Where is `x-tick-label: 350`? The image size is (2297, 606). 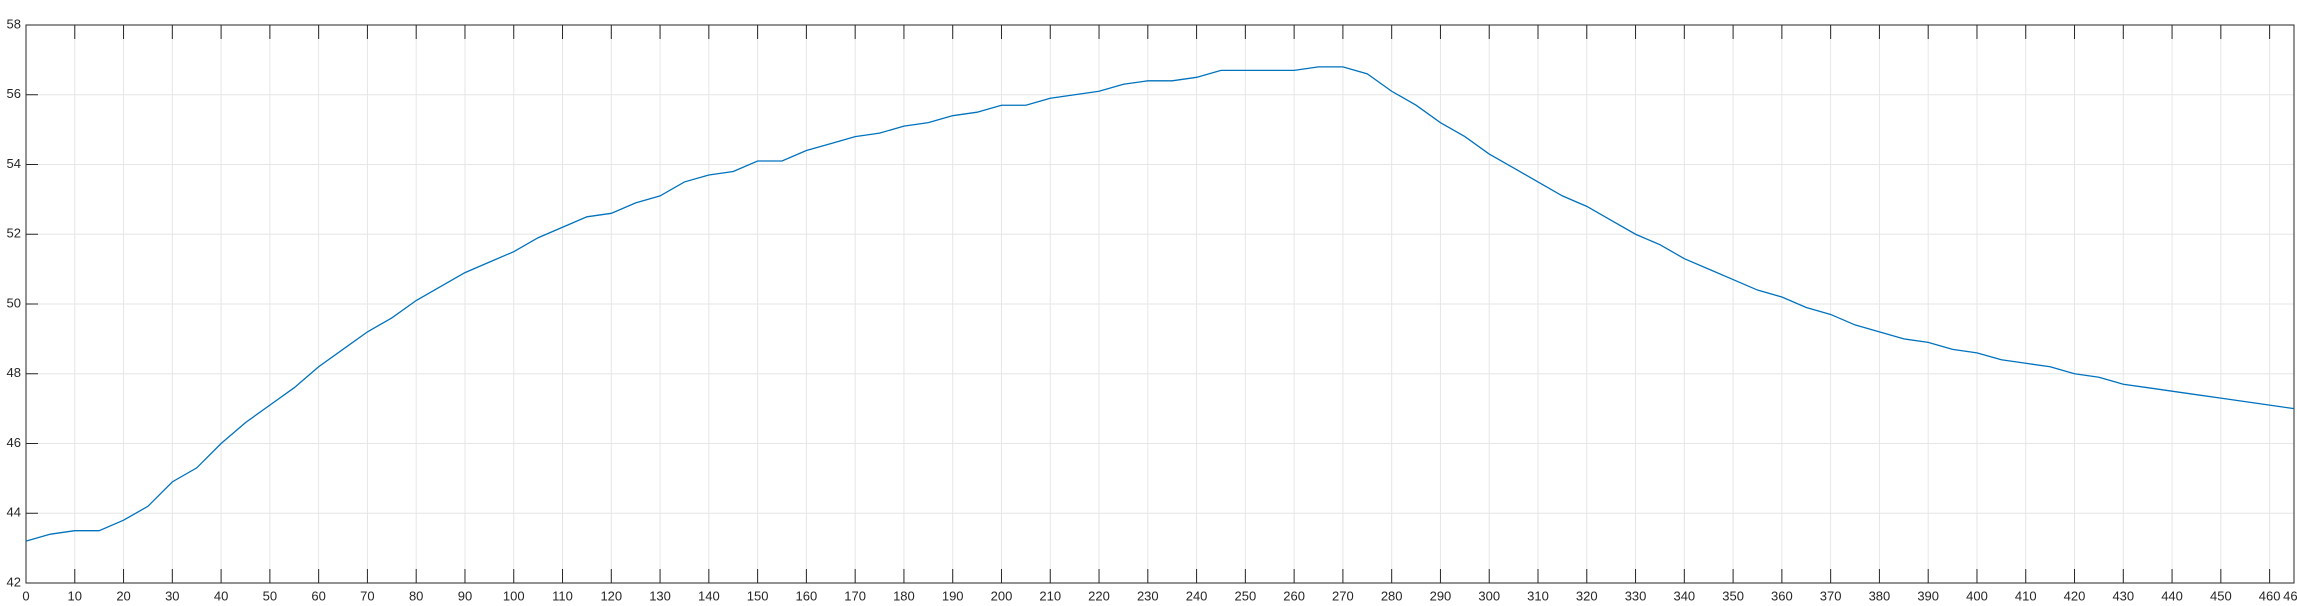
x-tick-label: 350 is located at coordinates (1733, 595).